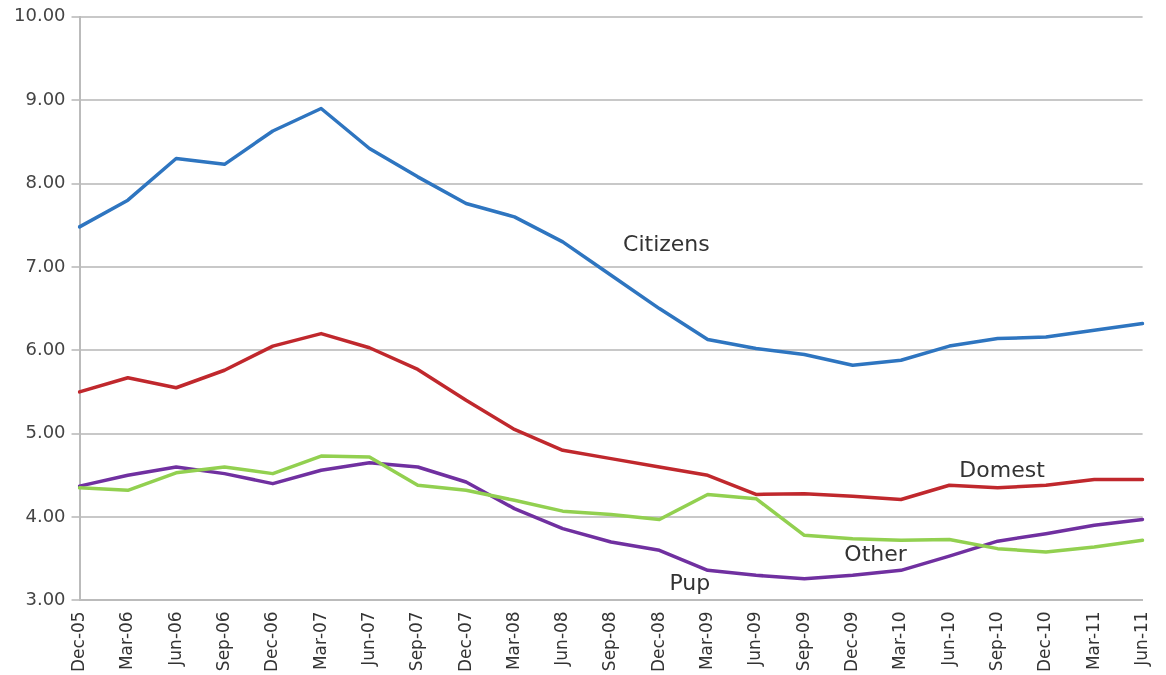 Image resolution: width=1166 pixels, height=675 pixels. What do you see at coordinates (561, 639) in the screenshot?
I see `x-tick-label: Jun-08` at bounding box center [561, 639].